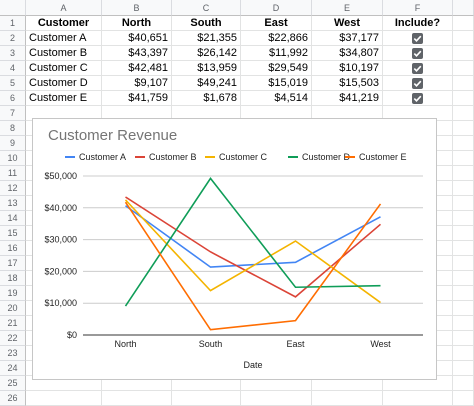 The image size is (474, 406). Describe the element at coordinates (13, 218) in the screenshot. I see `row-header-14: 14` at that location.